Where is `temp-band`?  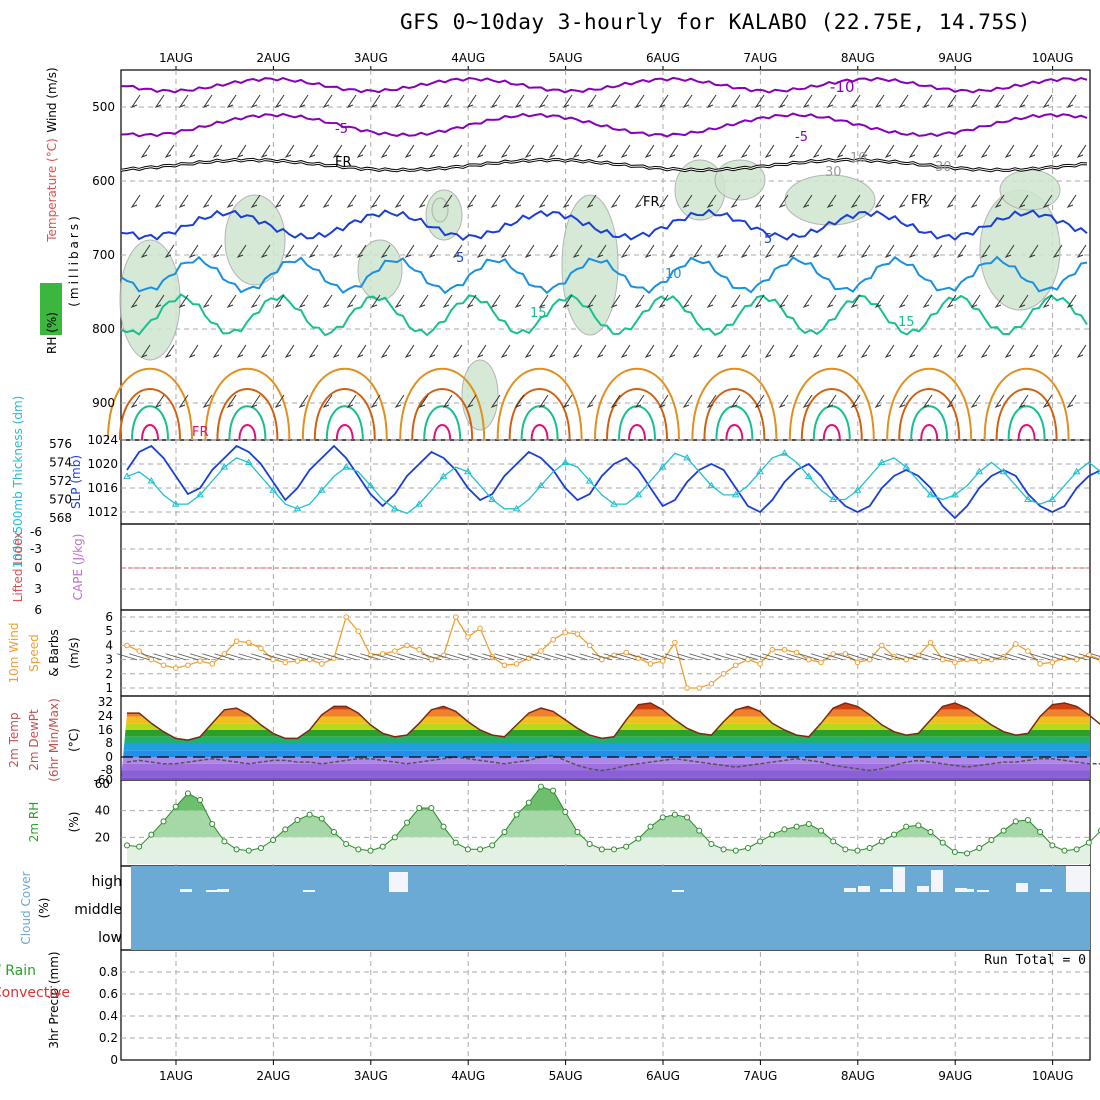
temp-band is located at coordinates (605, 767).